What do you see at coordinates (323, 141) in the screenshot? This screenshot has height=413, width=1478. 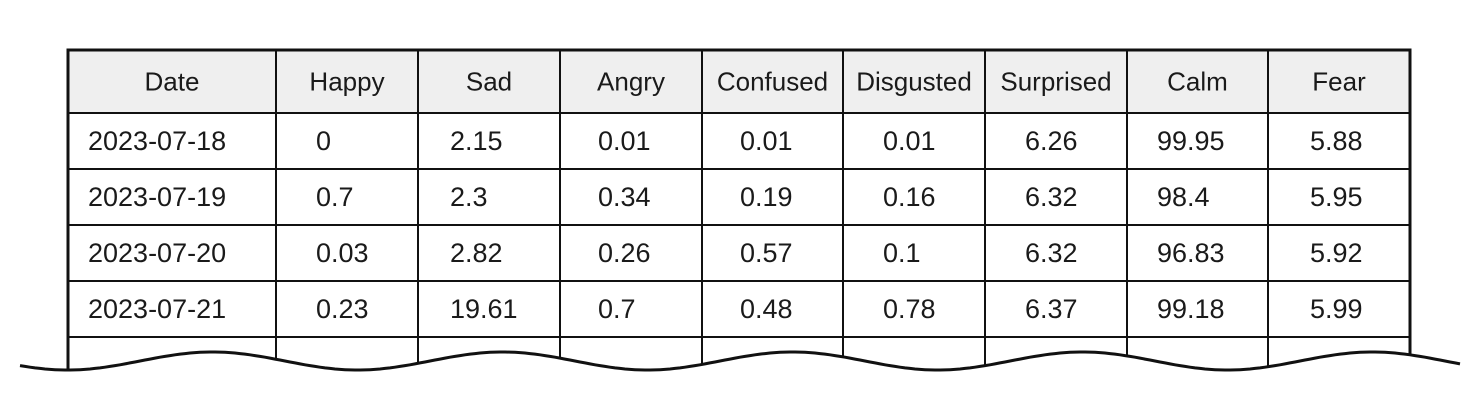 I see `value-cell: 0` at bounding box center [323, 141].